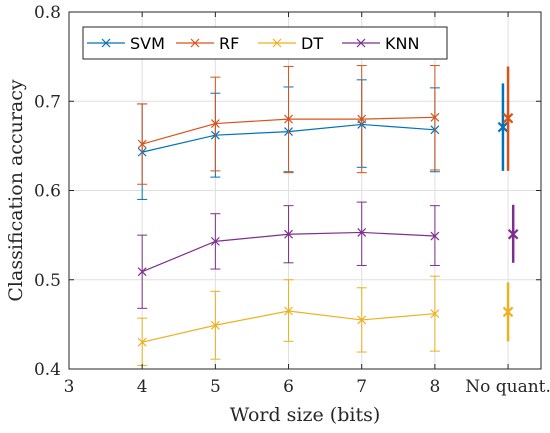 This screenshot has width=550, height=433. What do you see at coordinates (215, 387) in the screenshot?
I see `x-tick-label: 5` at bounding box center [215, 387].